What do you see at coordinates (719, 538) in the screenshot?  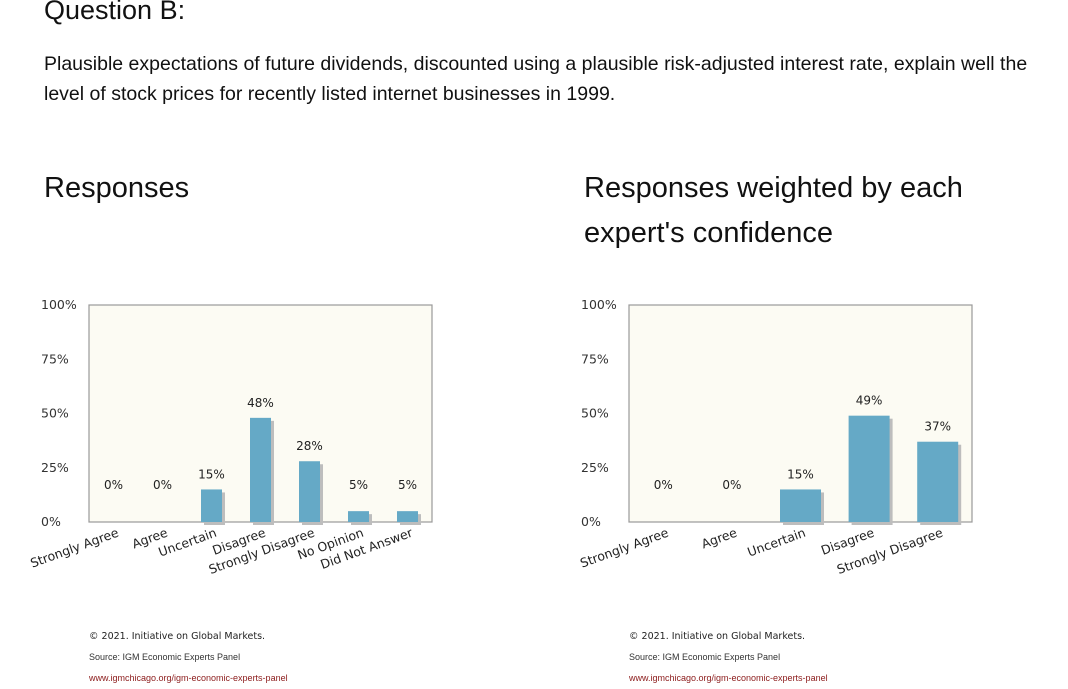 I see `category-label: Agree` at bounding box center [719, 538].